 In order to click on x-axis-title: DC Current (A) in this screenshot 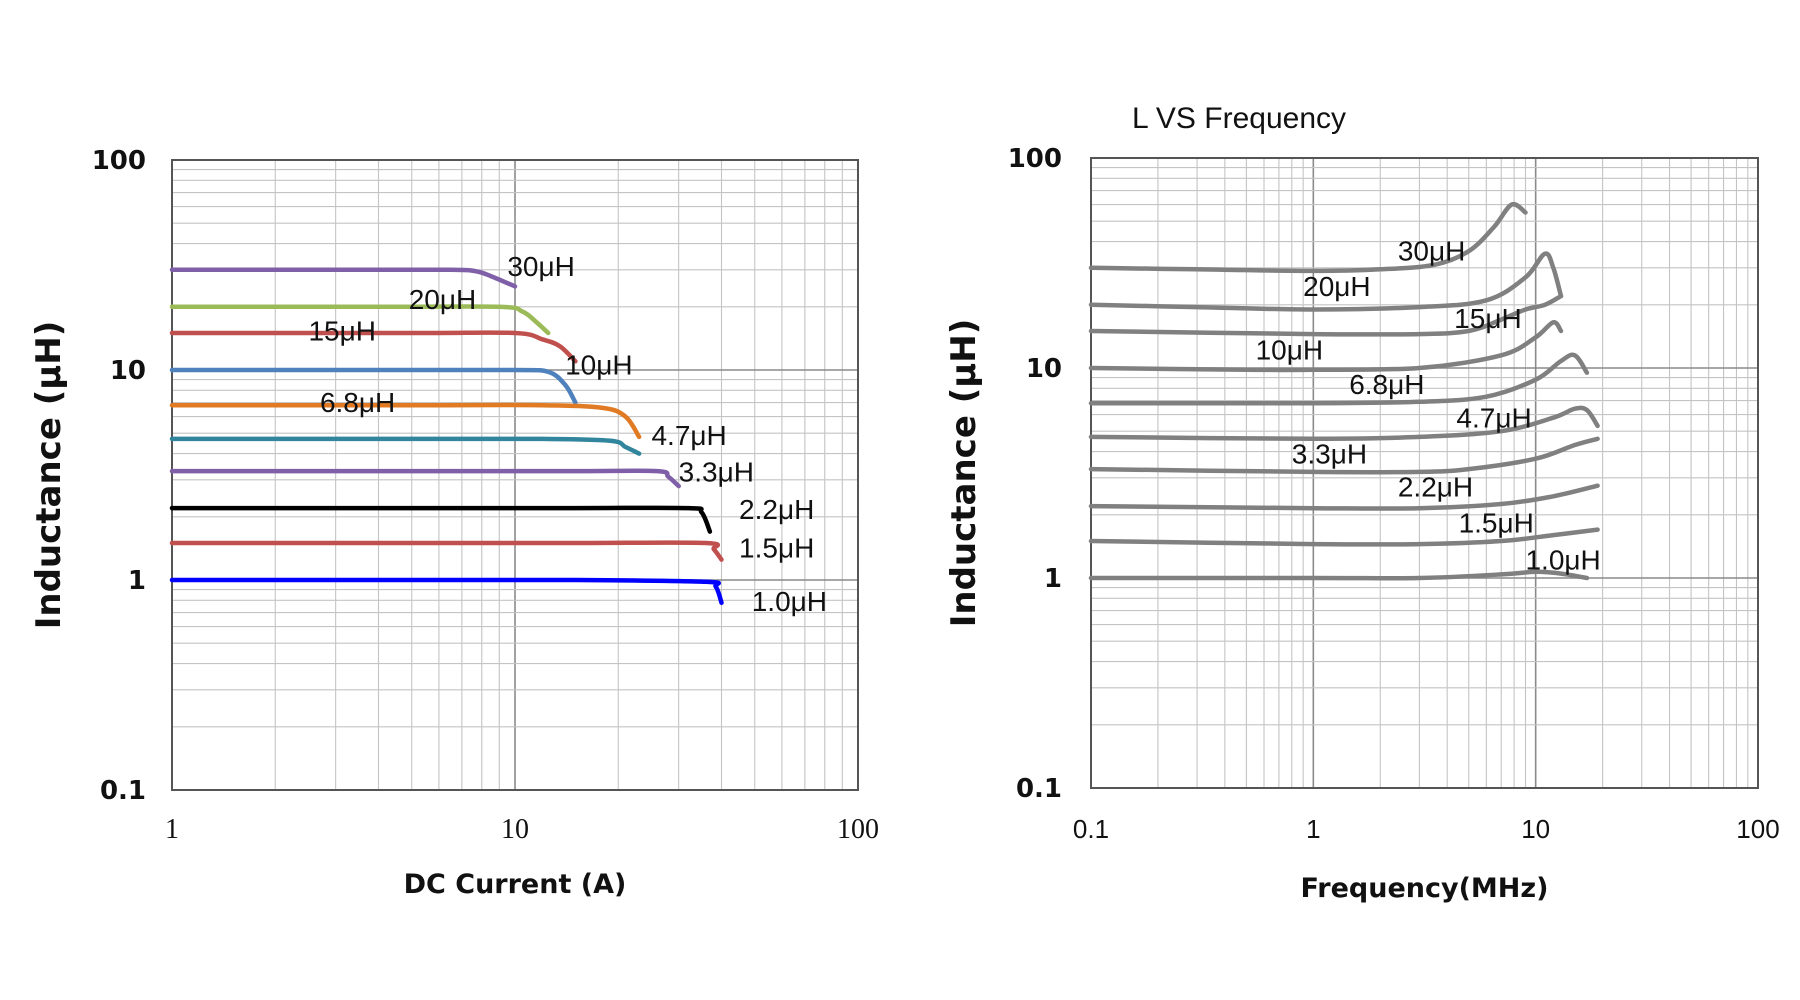, I will do `click(515, 884)`.